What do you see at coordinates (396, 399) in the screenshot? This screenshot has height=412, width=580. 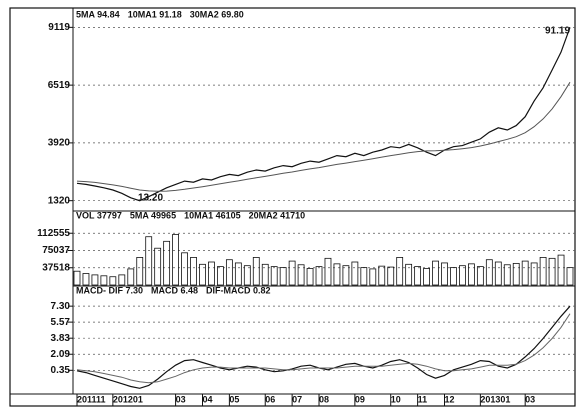 I see `x-tick-label: 10` at bounding box center [396, 399].